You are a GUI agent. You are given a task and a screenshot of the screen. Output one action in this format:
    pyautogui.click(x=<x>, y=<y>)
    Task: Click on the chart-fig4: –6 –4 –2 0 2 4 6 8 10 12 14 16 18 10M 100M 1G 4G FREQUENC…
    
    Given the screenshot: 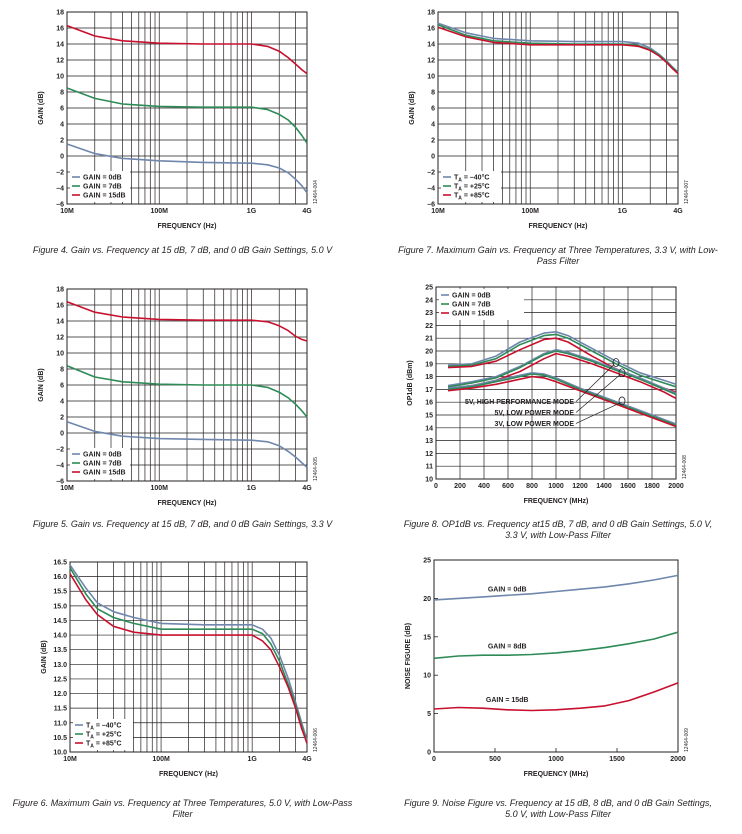 What is the action you would take?
    pyautogui.click(x=178, y=120)
    